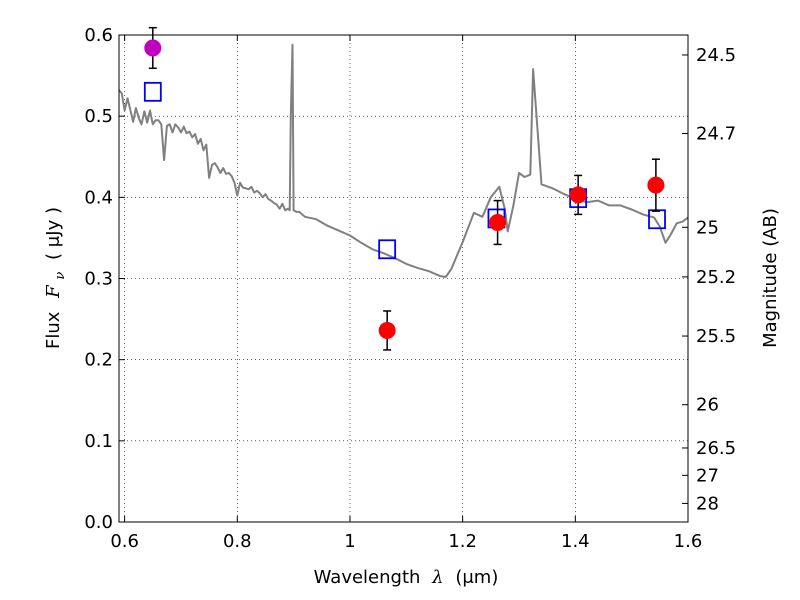 Image resolution: width=800 pixels, height=600 pixels. Describe the element at coordinates (770, 278) in the screenshot. I see `y2-axis-label: Magnitude (AB)` at that location.